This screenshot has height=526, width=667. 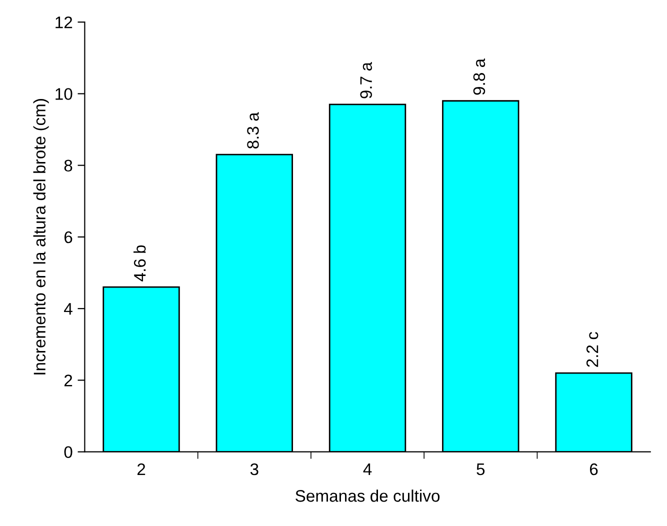 I want to click on y-tick-label: 10, so click(x=64, y=94).